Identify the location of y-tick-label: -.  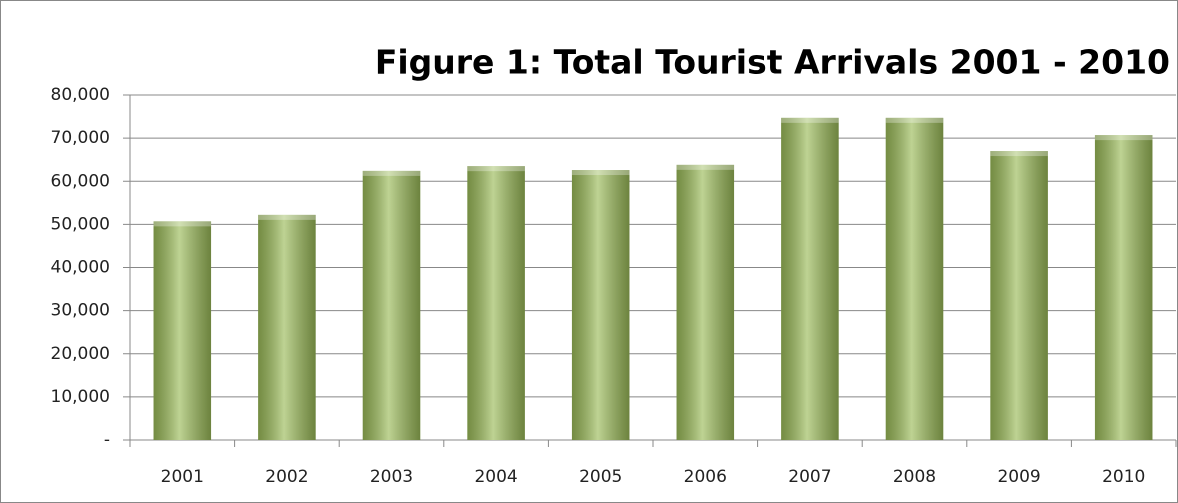
(107, 440).